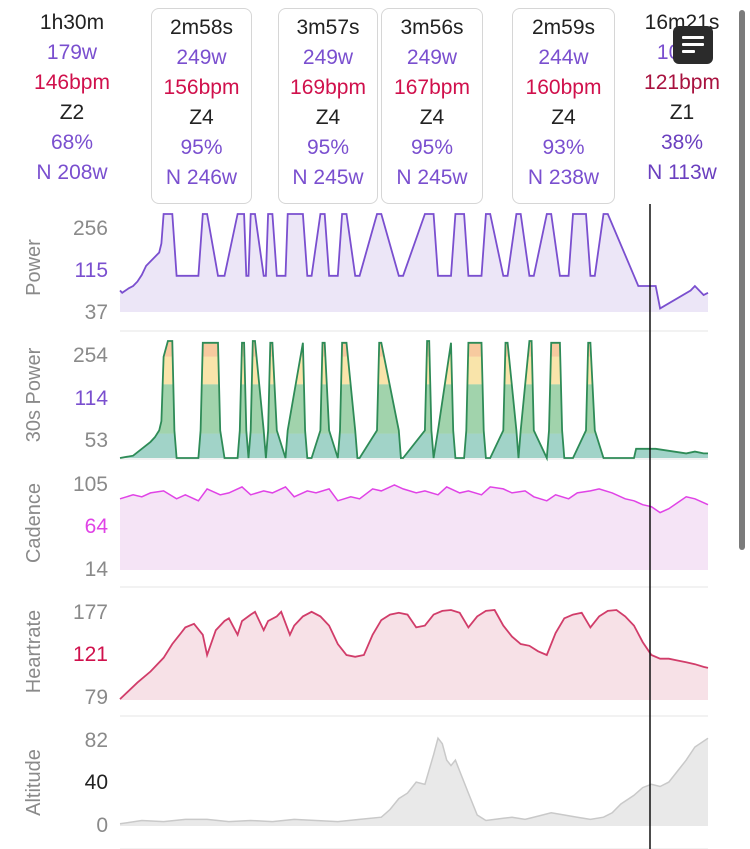  I want to click on tick-label: 177, so click(90, 612).